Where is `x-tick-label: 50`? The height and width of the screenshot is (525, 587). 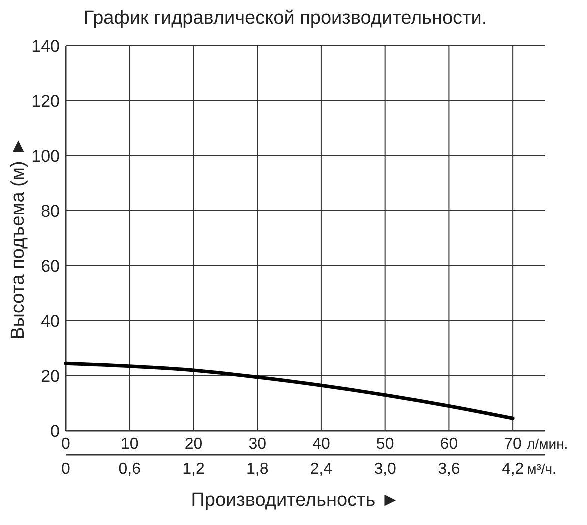 x-tick-label: 50 is located at coordinates (385, 444).